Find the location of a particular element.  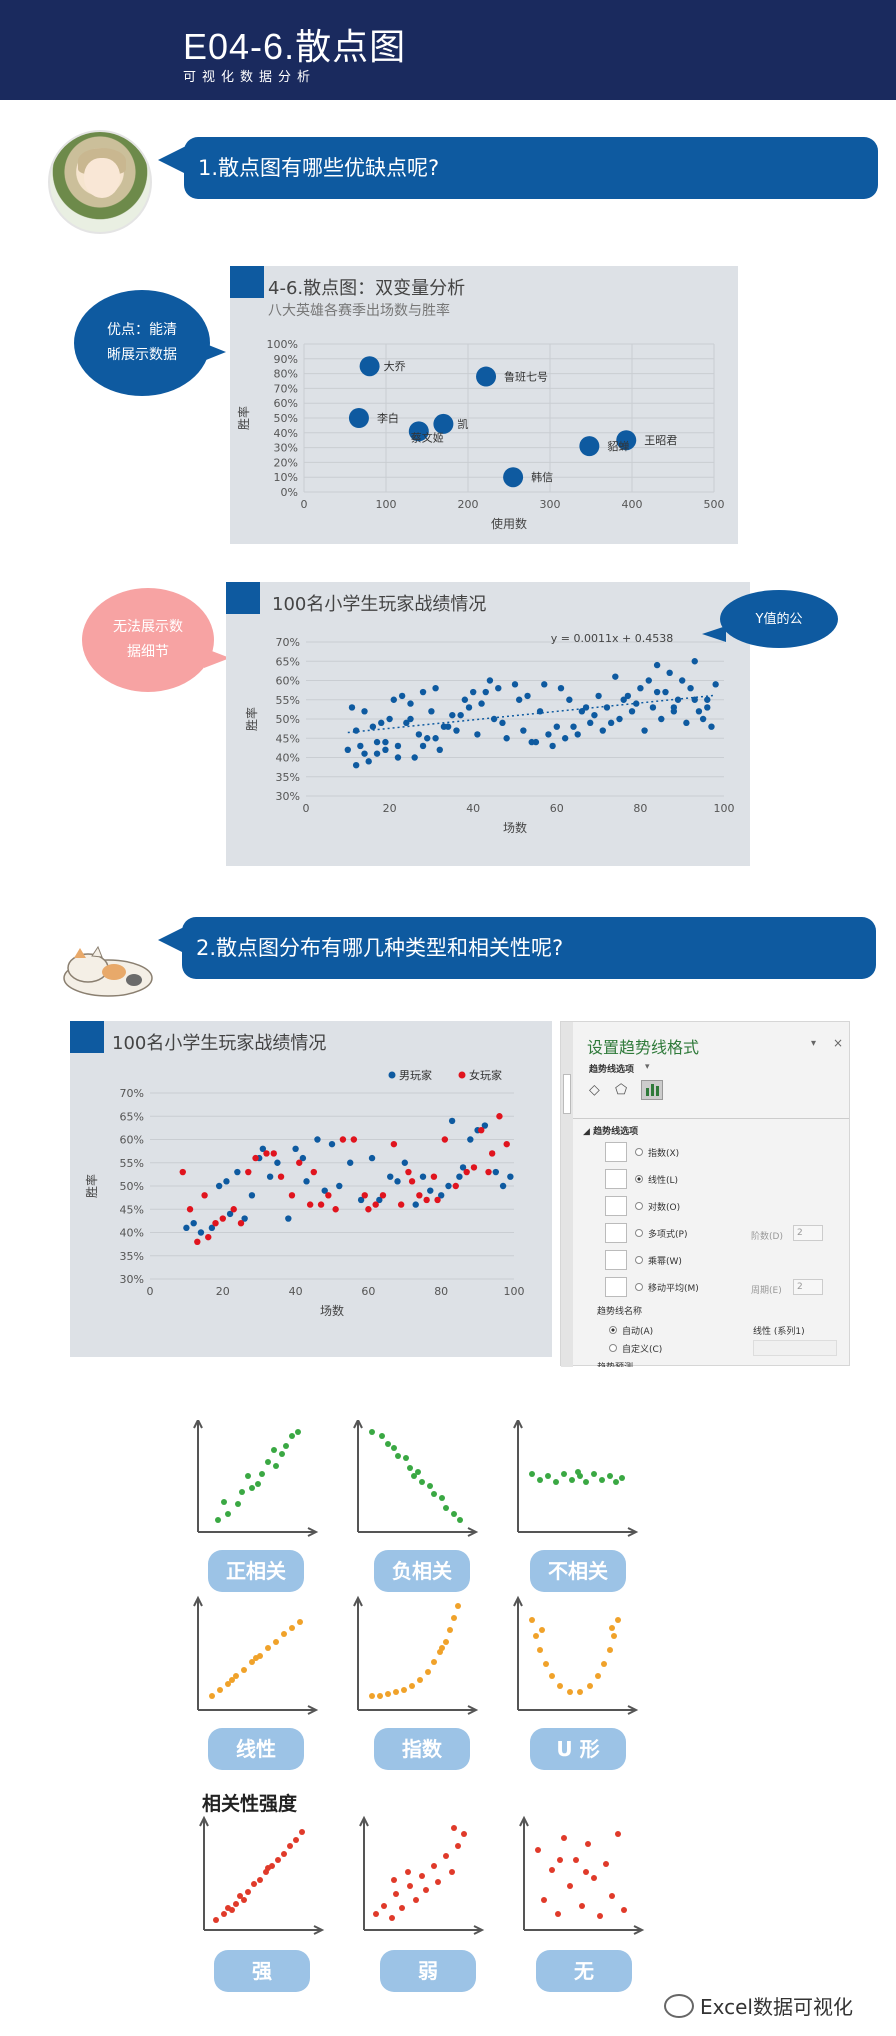

y-tick-label: 45% is located at coordinates (132, 1209).